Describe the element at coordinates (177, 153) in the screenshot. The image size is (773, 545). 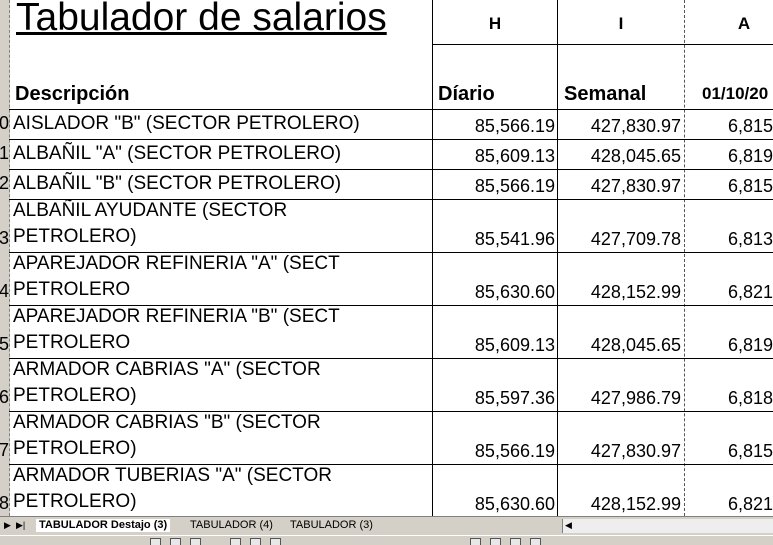
I see `cell-descripcion: ALBAÑIL "A" (SECTOR PETROLERO)` at that location.